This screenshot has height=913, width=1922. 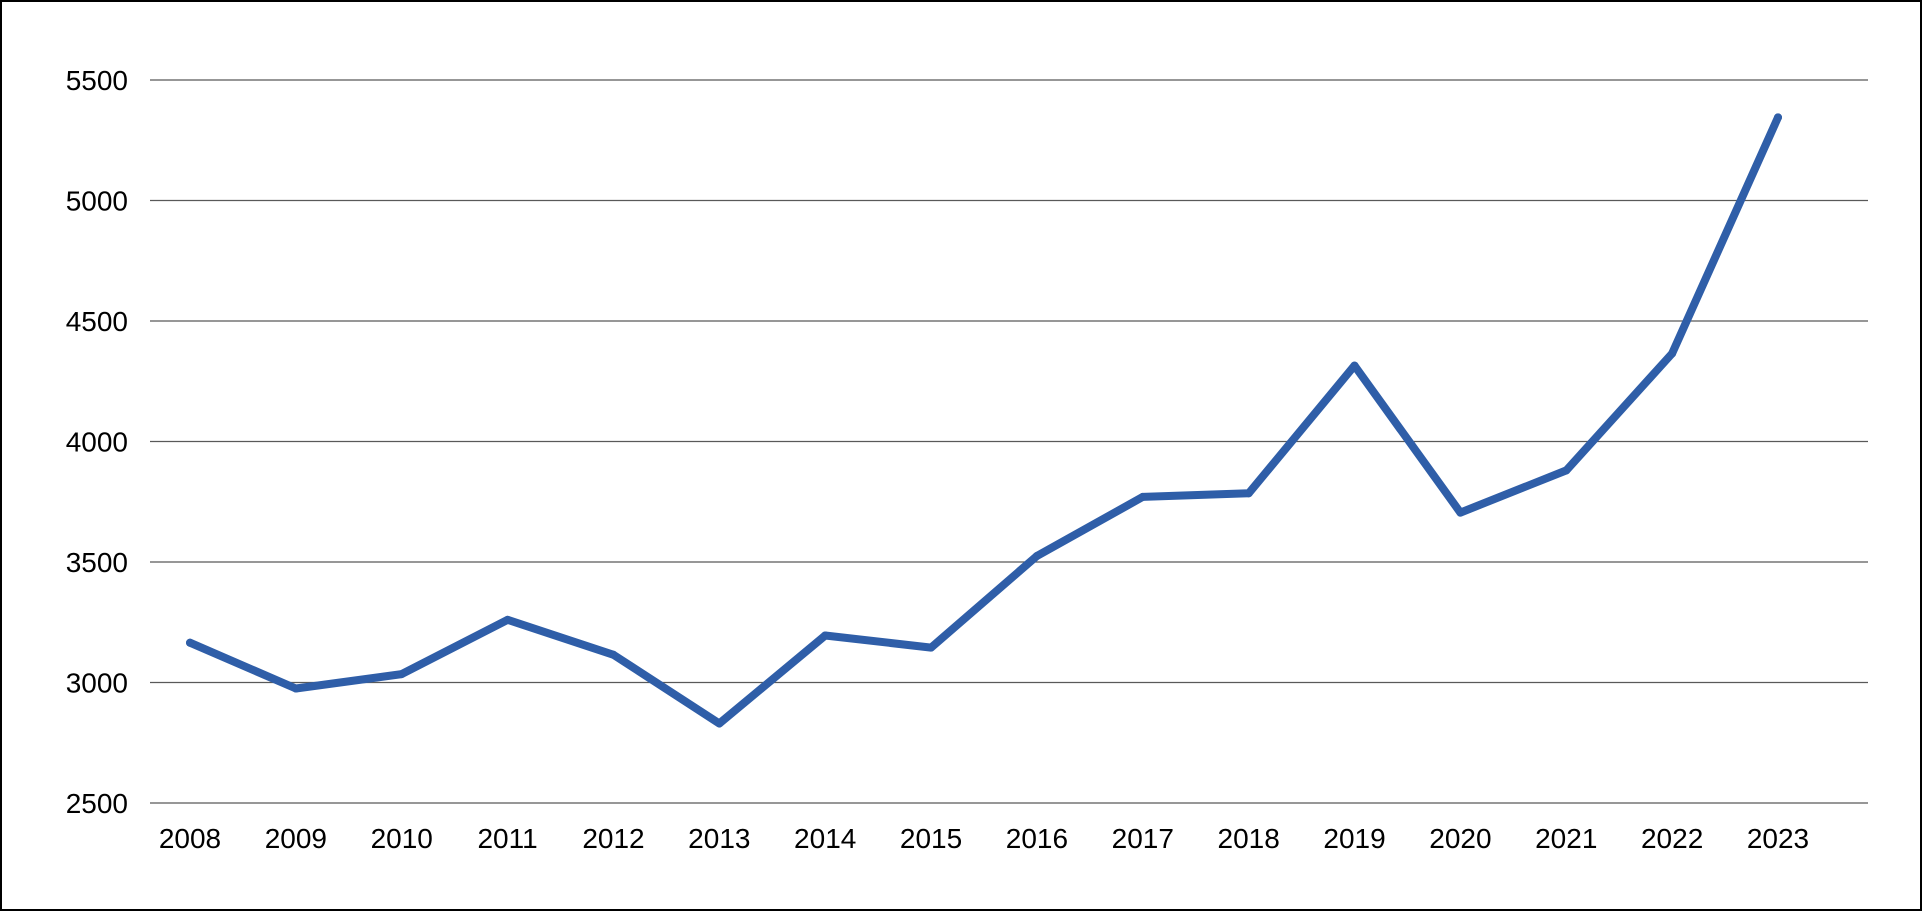 What do you see at coordinates (97, 562) in the screenshot?
I see `y-tick-label: 3500` at bounding box center [97, 562].